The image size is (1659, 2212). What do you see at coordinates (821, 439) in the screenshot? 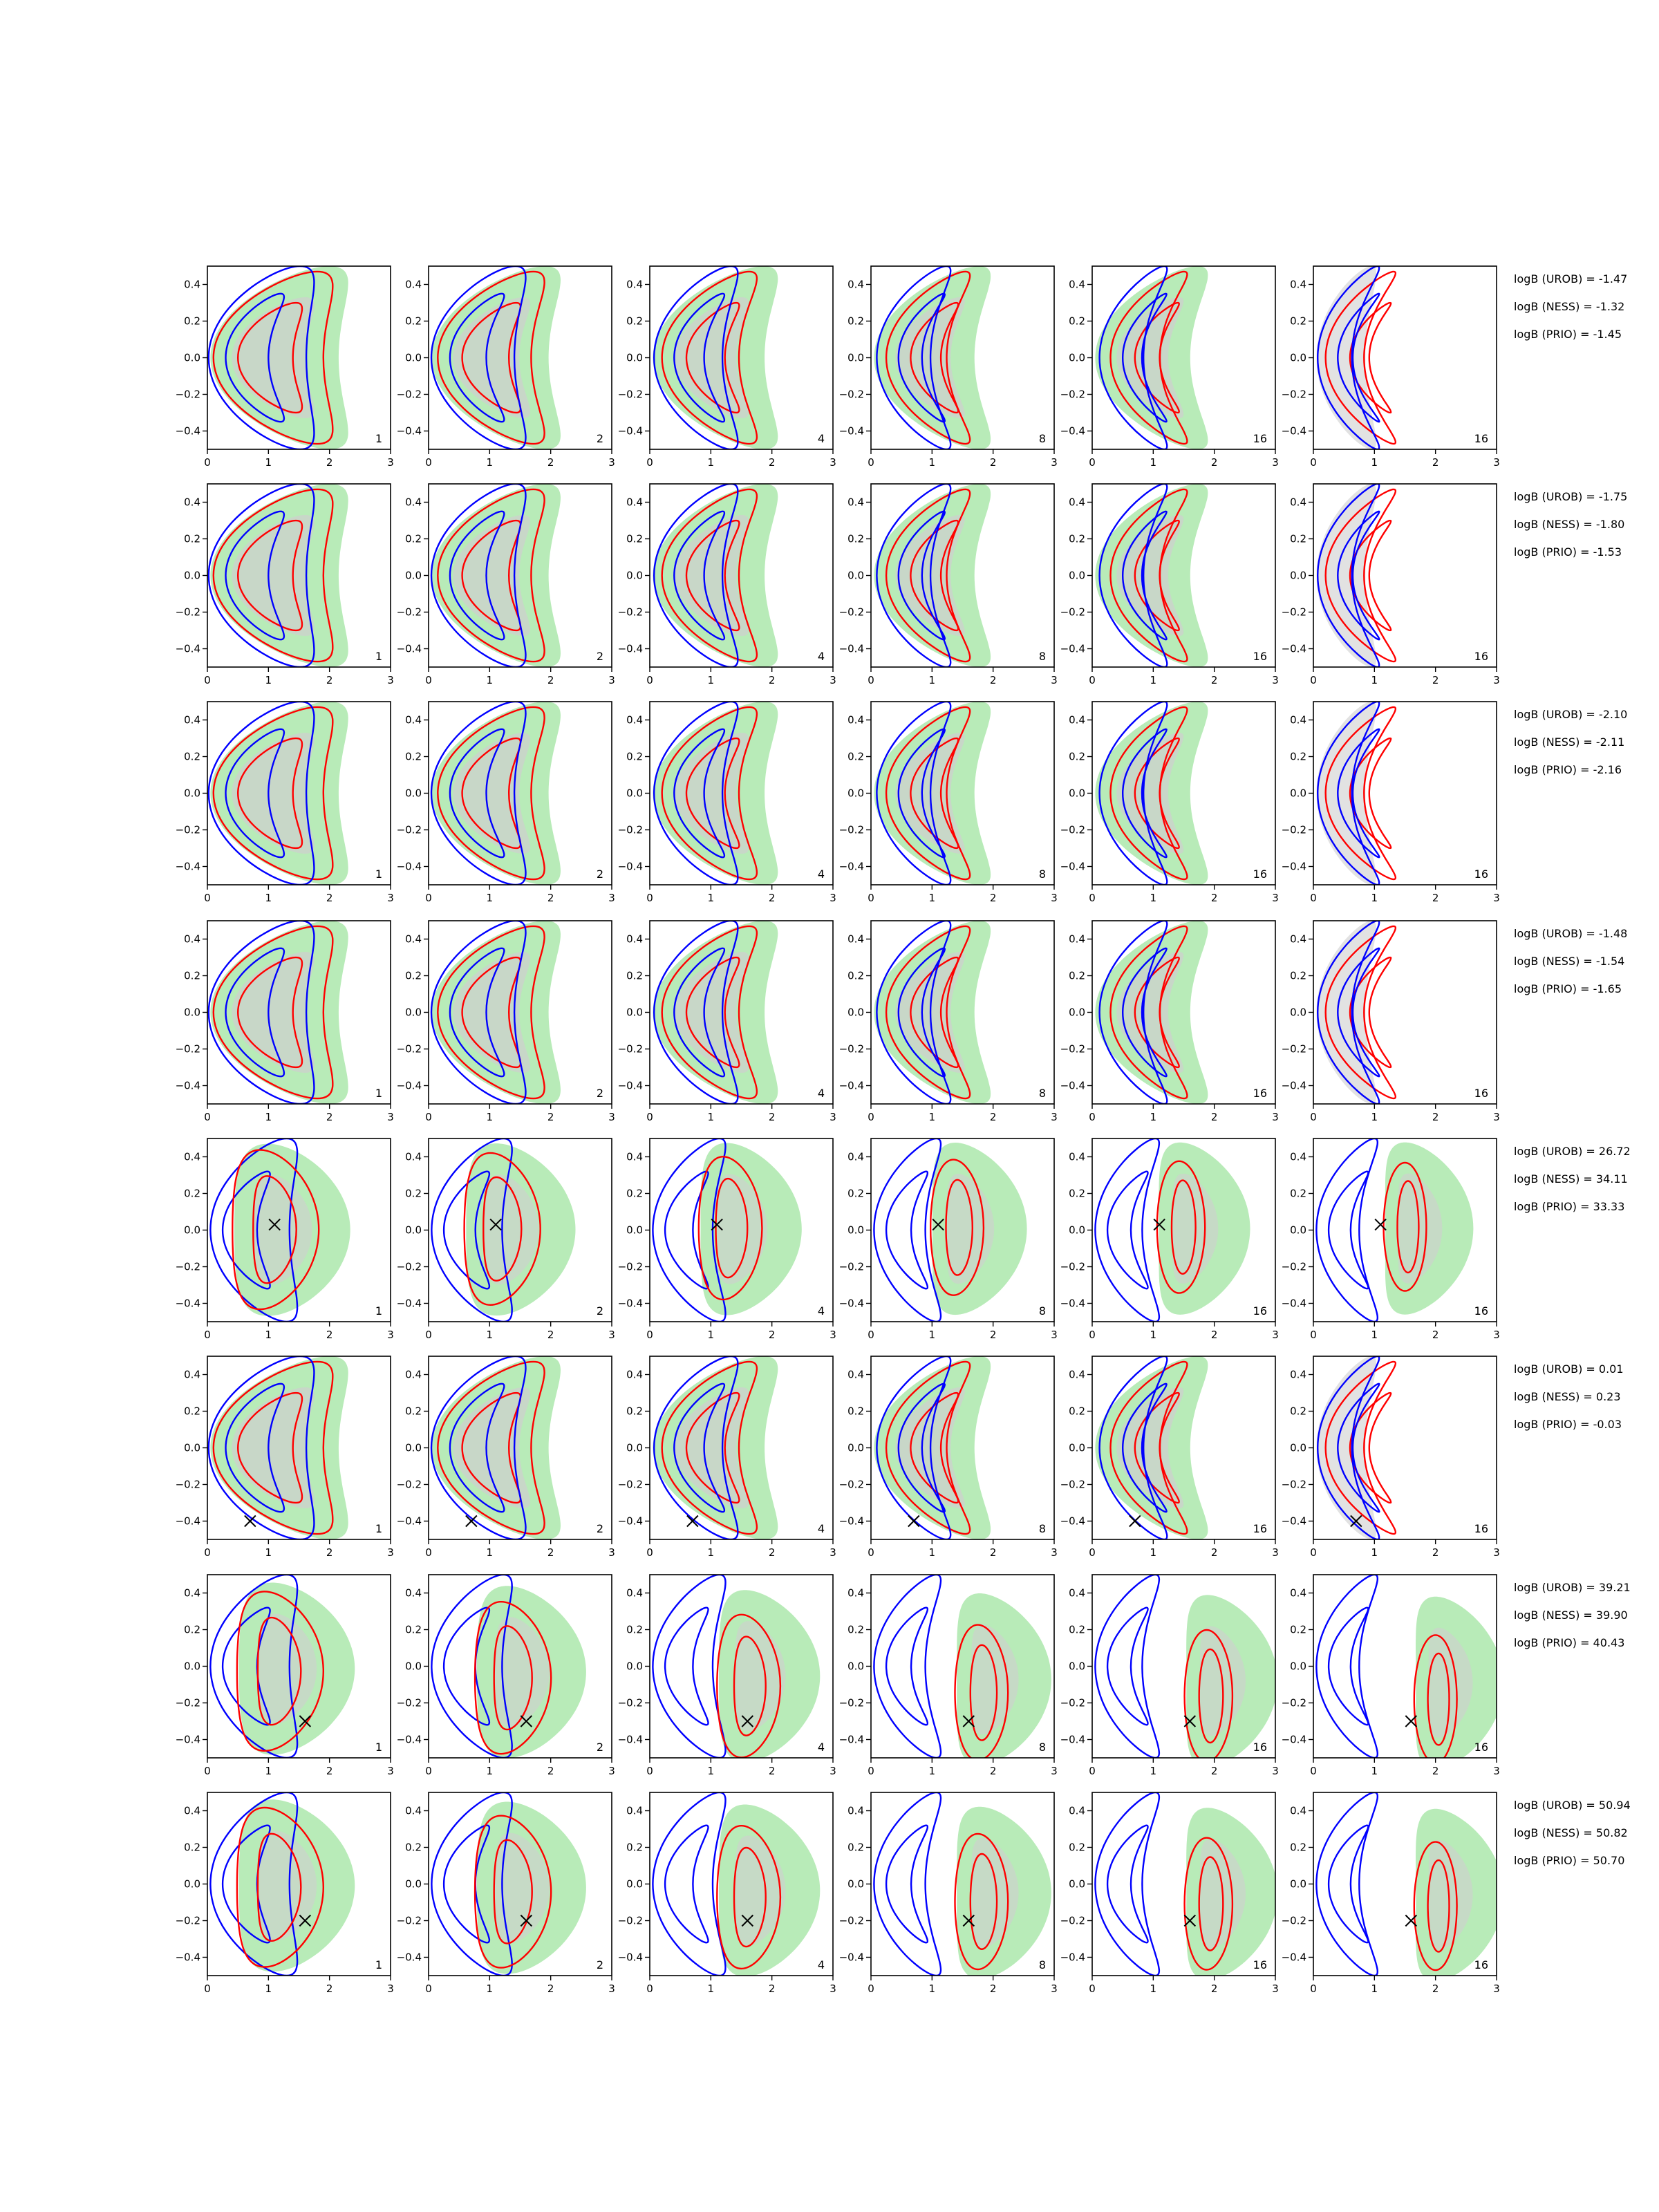
I see `panel-label: 4` at bounding box center [821, 439].